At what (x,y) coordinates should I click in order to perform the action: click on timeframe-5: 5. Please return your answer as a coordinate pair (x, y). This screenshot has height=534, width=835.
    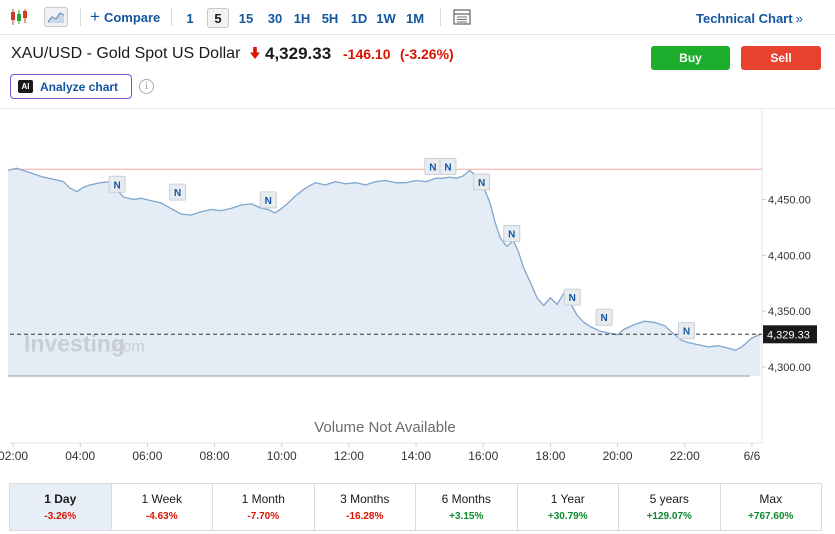
    Looking at the image, I should click on (218, 18).